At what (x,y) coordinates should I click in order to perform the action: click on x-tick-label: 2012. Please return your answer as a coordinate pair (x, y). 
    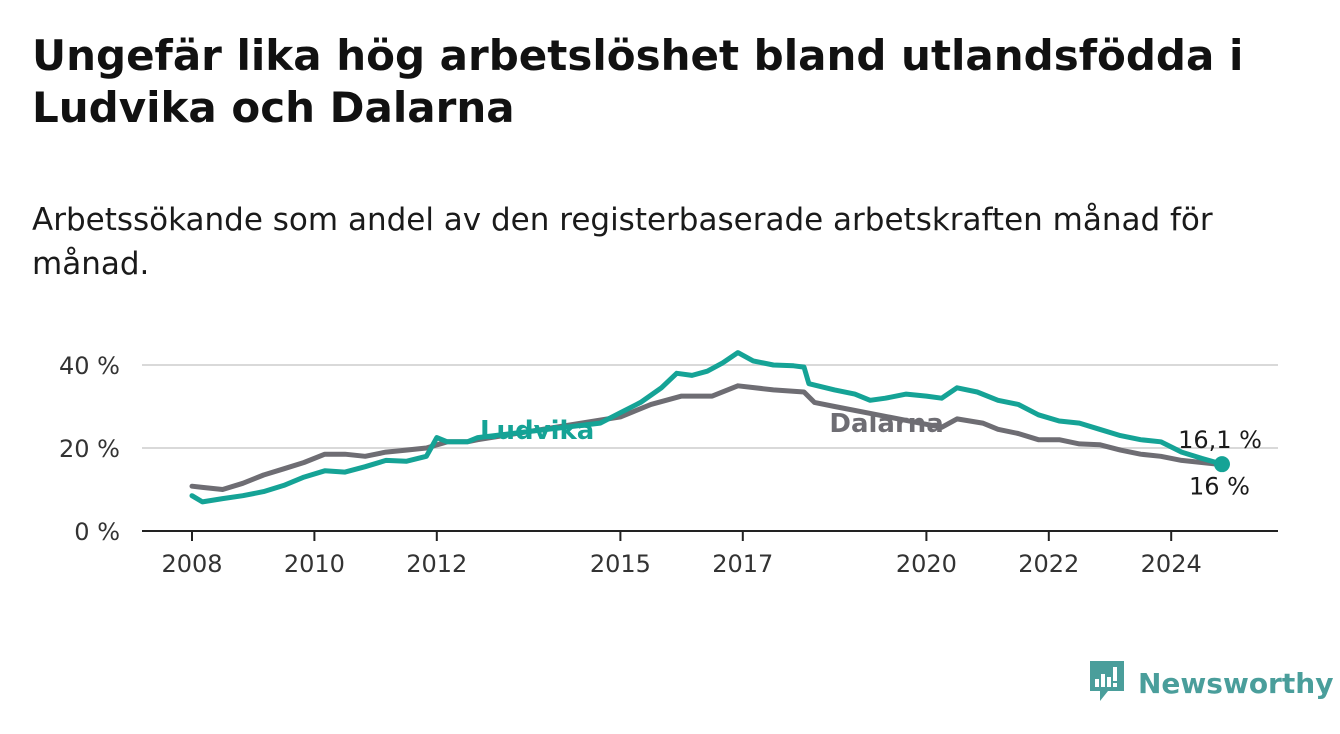
    Looking at the image, I should click on (436, 564).